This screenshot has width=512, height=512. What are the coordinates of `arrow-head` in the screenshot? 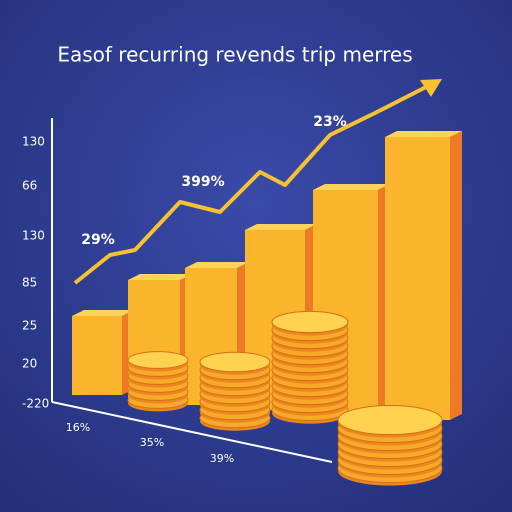 It's located at (431, 88).